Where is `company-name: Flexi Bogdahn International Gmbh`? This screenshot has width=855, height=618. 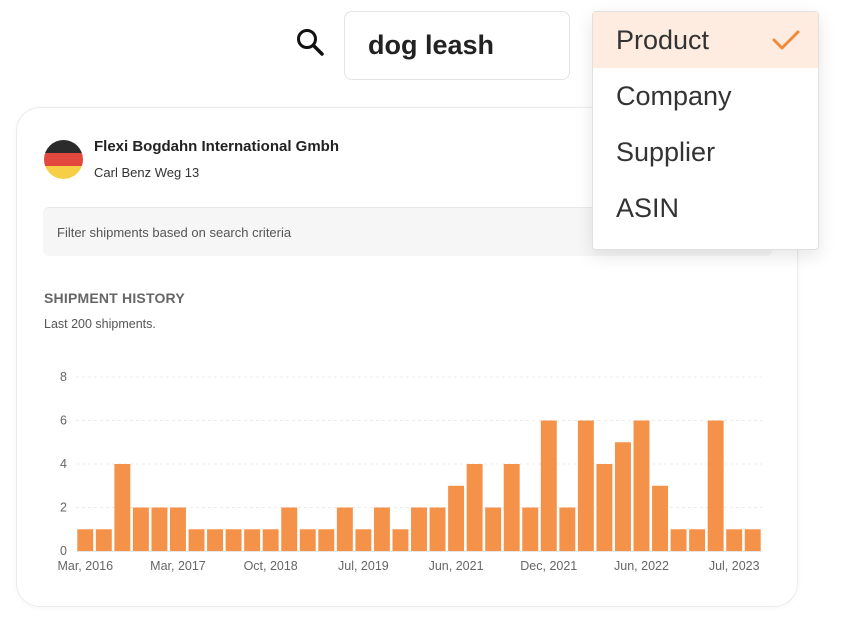
company-name: Flexi Bogdahn International Gmbh is located at coordinates (217, 146).